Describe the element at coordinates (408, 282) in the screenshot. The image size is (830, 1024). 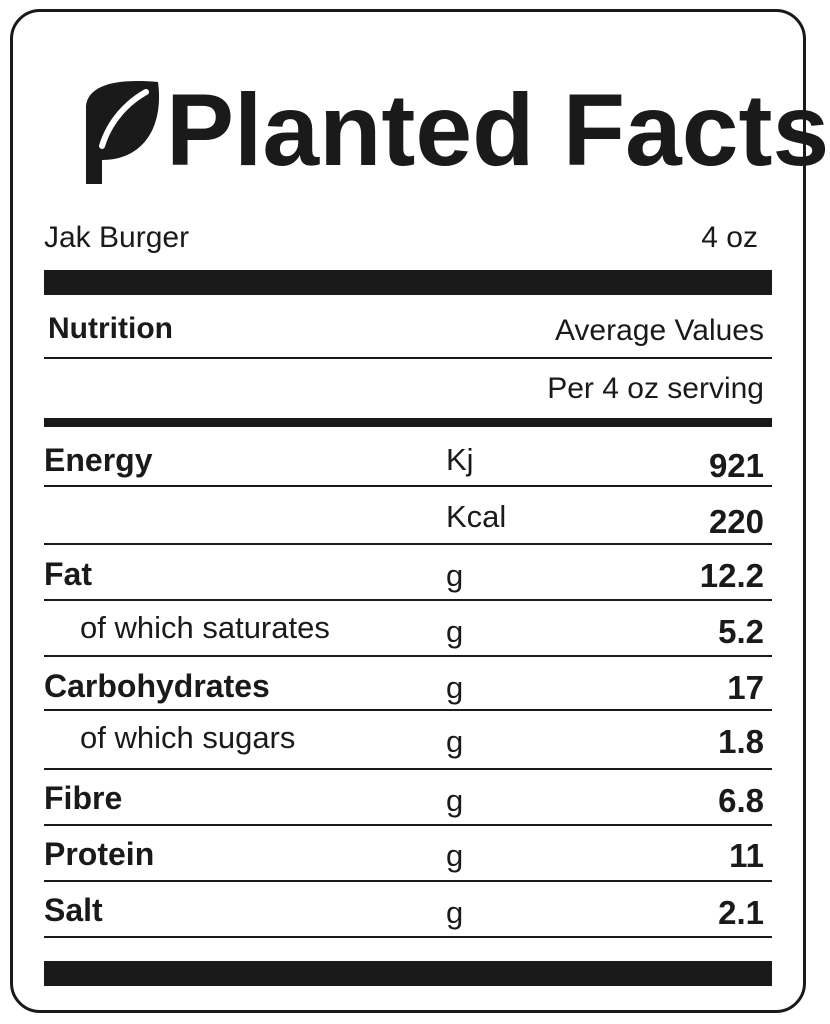
I see `divider-bar-top` at that location.